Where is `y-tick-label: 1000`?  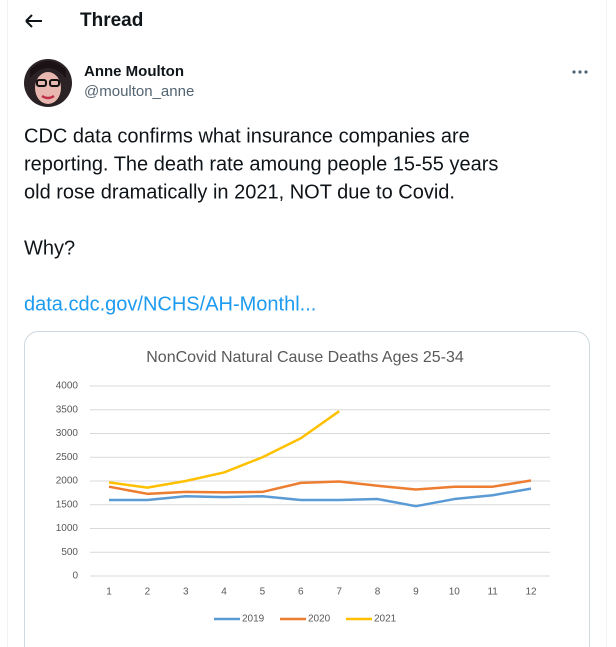
y-tick-label: 1000 is located at coordinates (67, 528).